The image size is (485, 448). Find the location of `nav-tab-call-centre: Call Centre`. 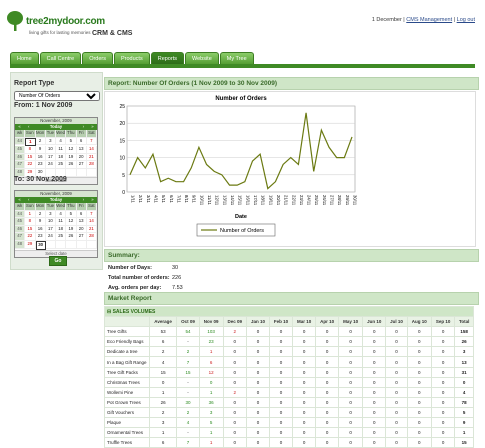

nav-tab-call-centre: Call Centre is located at coordinates (60, 58).